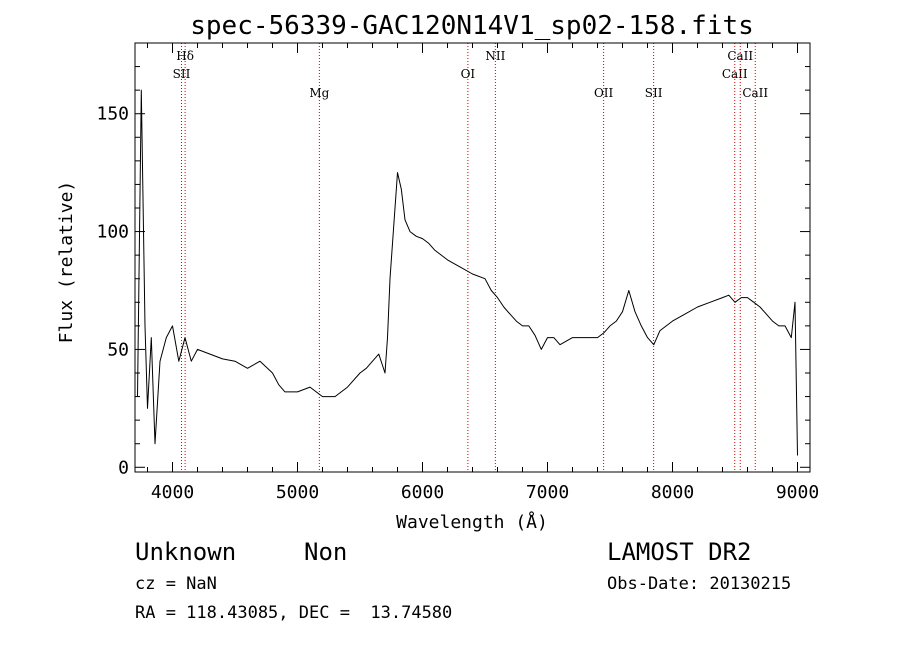  What do you see at coordinates (297, 492) in the screenshot?
I see `x-tick-label: 5000` at bounding box center [297, 492].